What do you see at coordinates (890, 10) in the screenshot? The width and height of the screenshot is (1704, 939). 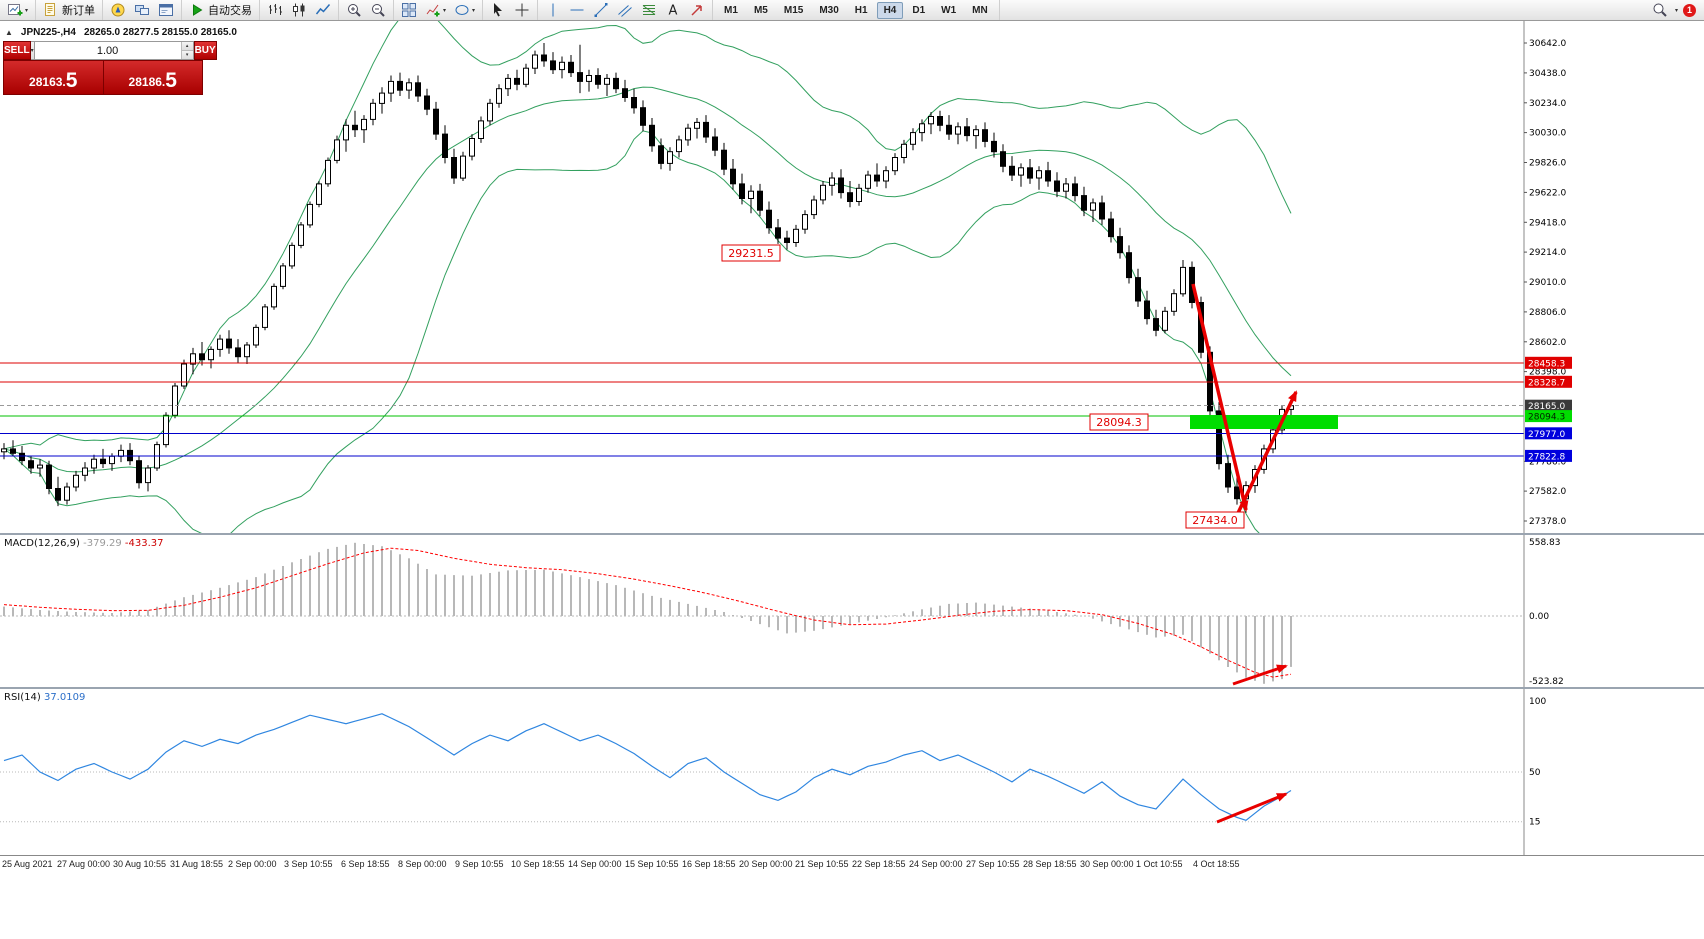 I see `timeframe-h4: H4` at bounding box center [890, 10].